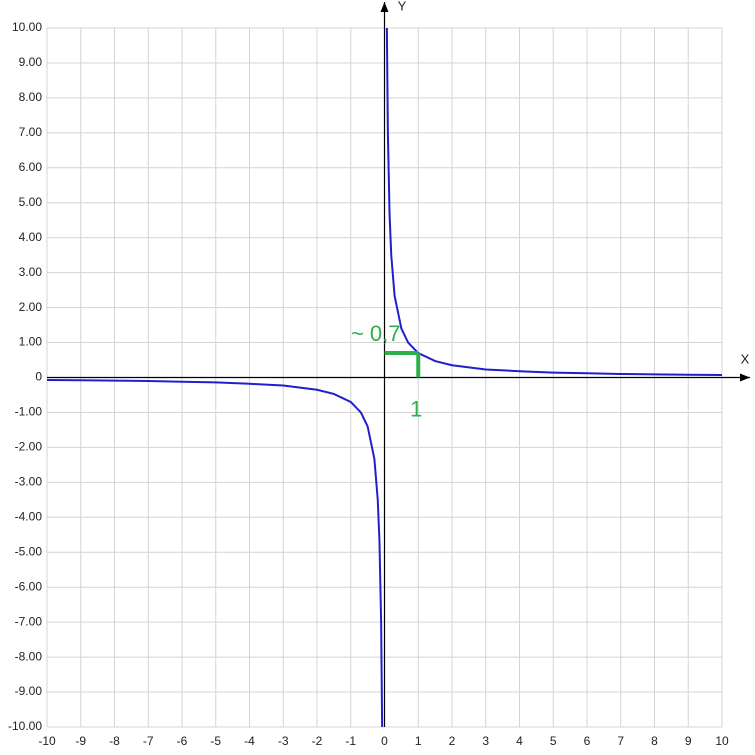 The width and height of the screenshot is (755, 755). I want to click on y-tick-label: 5.00, so click(31, 202).